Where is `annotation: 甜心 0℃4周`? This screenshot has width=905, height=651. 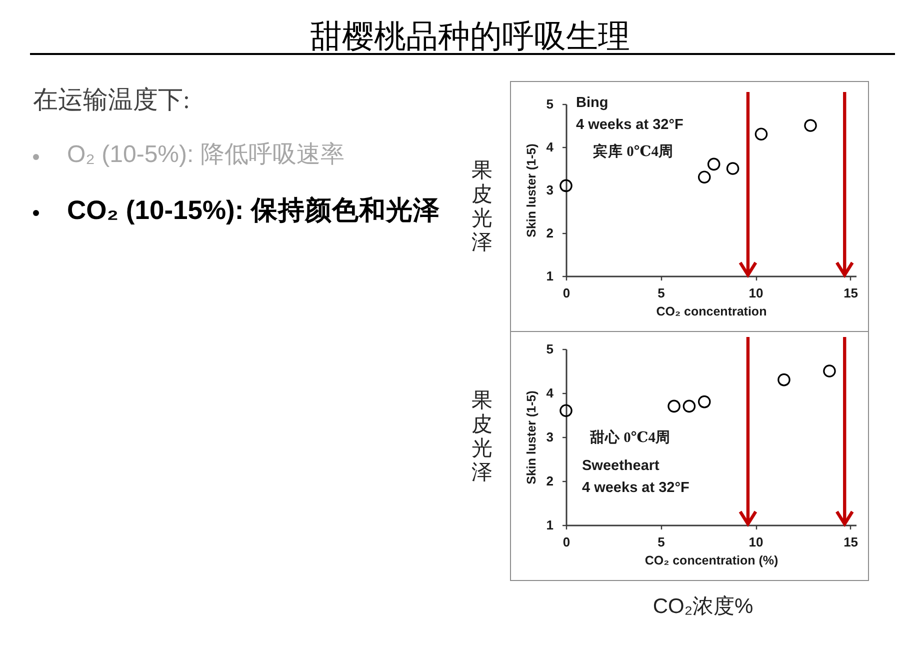 annotation: 甜心 0℃4周 is located at coordinates (629, 437).